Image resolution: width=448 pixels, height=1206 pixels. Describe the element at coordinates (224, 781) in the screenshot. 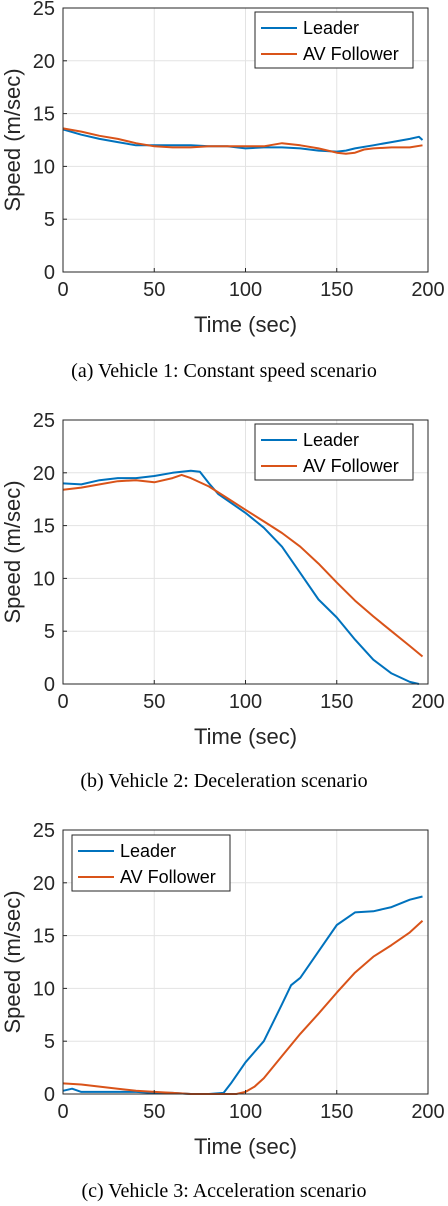

I see `caption-b: (b) Vehicle 2: Deceleration scenario` at that location.